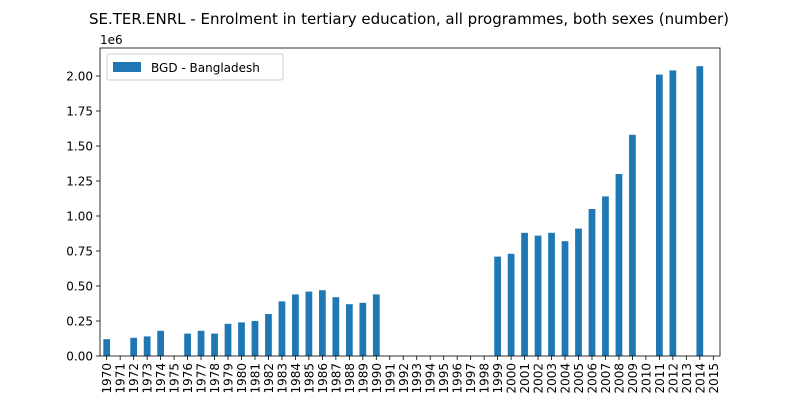 The height and width of the screenshot is (404, 800). Describe the element at coordinates (295, 325) in the screenshot. I see `bar-1984` at that location.